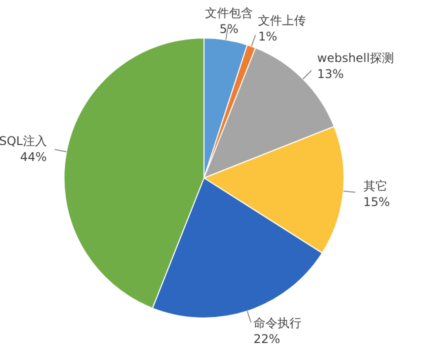 The width and height of the screenshot is (428, 350). What do you see at coordinates (375, 186) in the screenshot?
I see `slice-label: 其它` at bounding box center [375, 186].